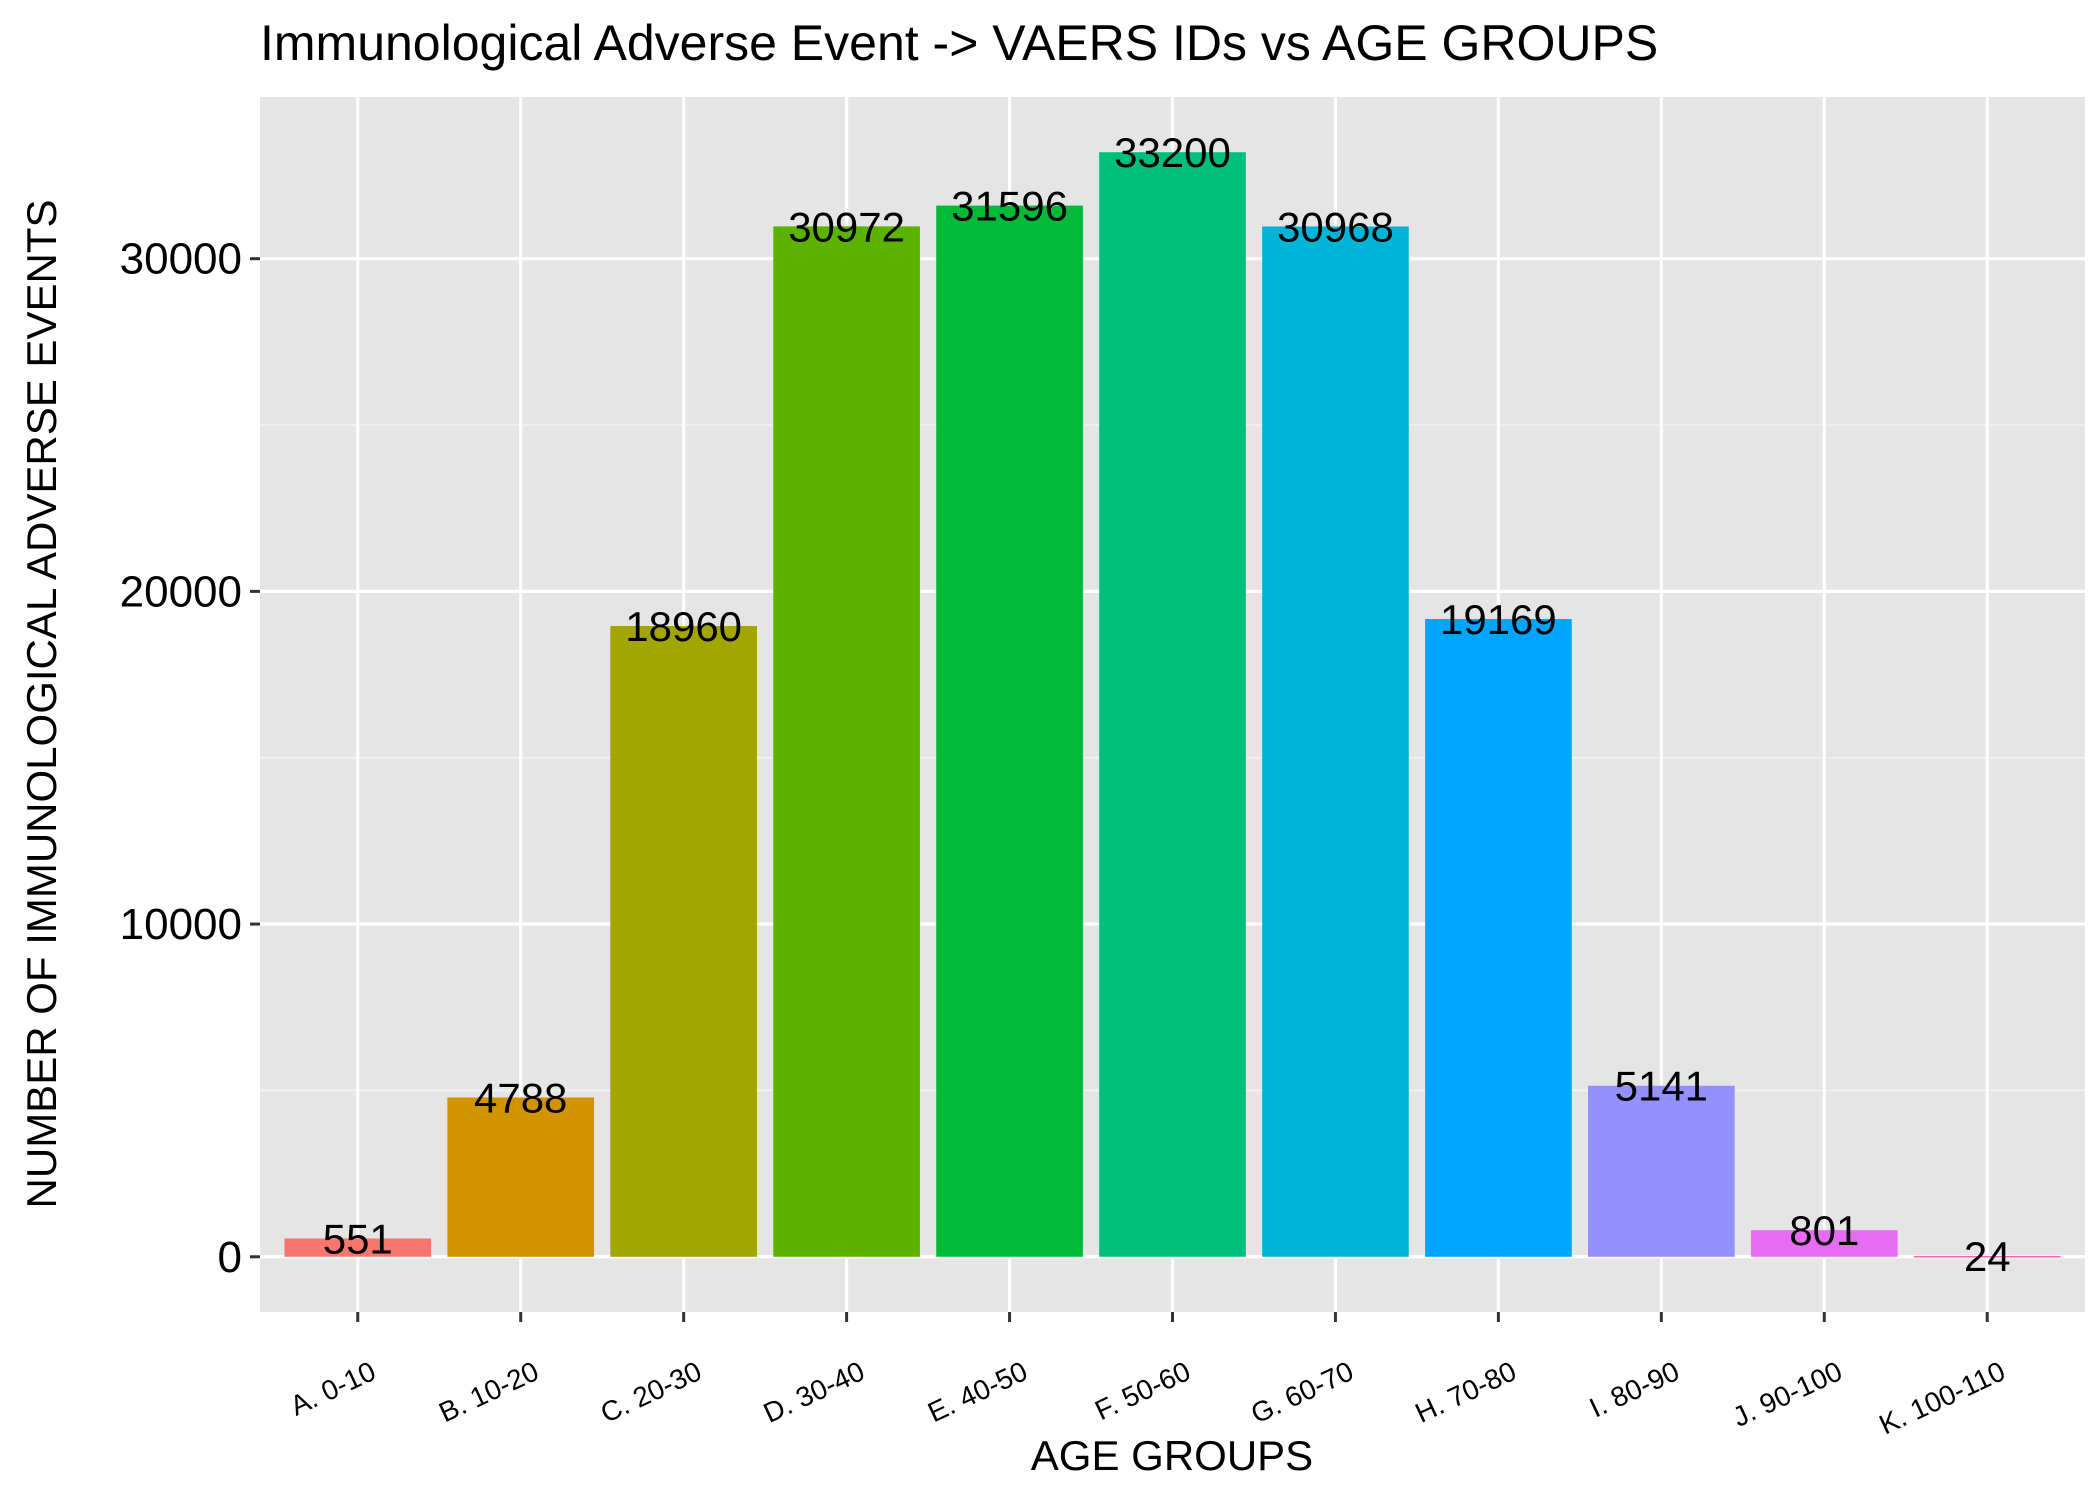 This screenshot has width=2099, height=1499. Describe the element at coordinates (1941, 1397) in the screenshot. I see `x-tick-label: K. 100-110` at that location.